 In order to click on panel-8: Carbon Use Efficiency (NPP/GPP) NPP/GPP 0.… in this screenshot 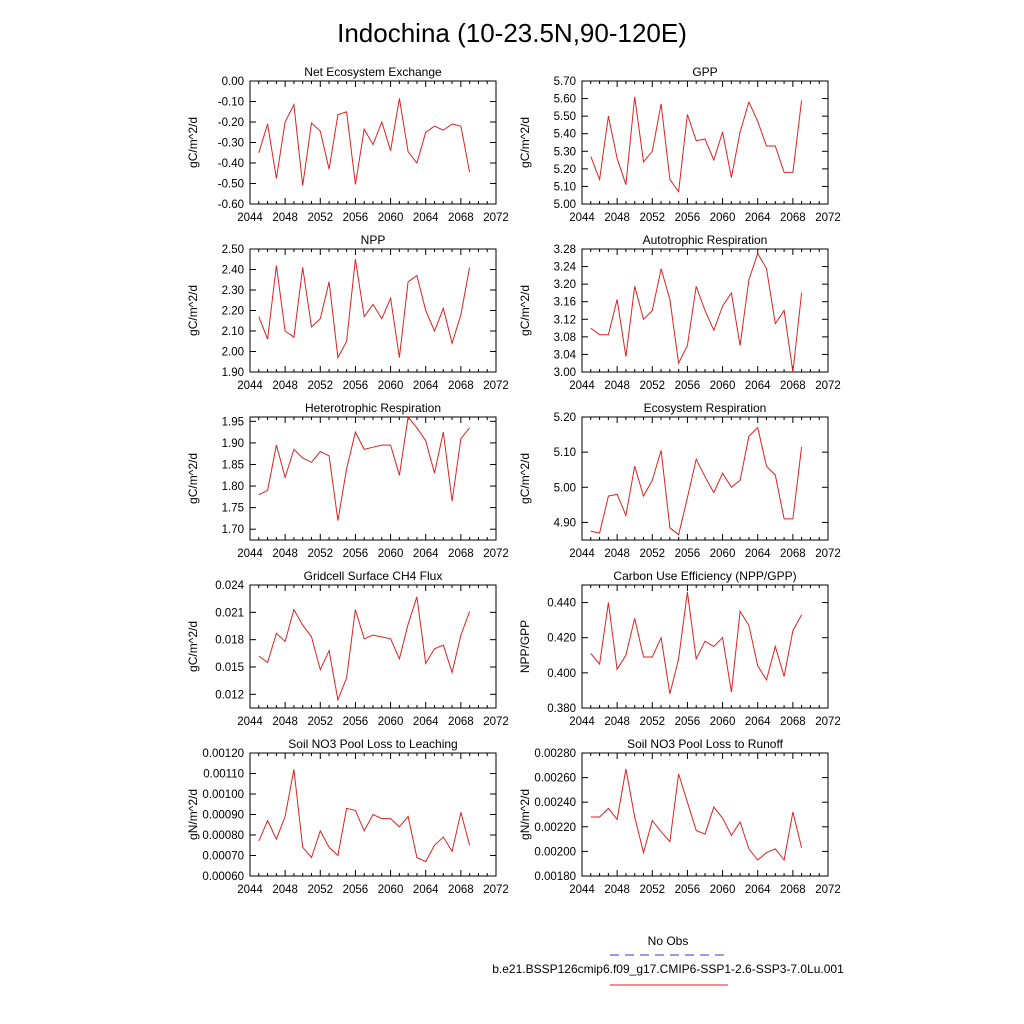, I will do `click(679, 648)`.